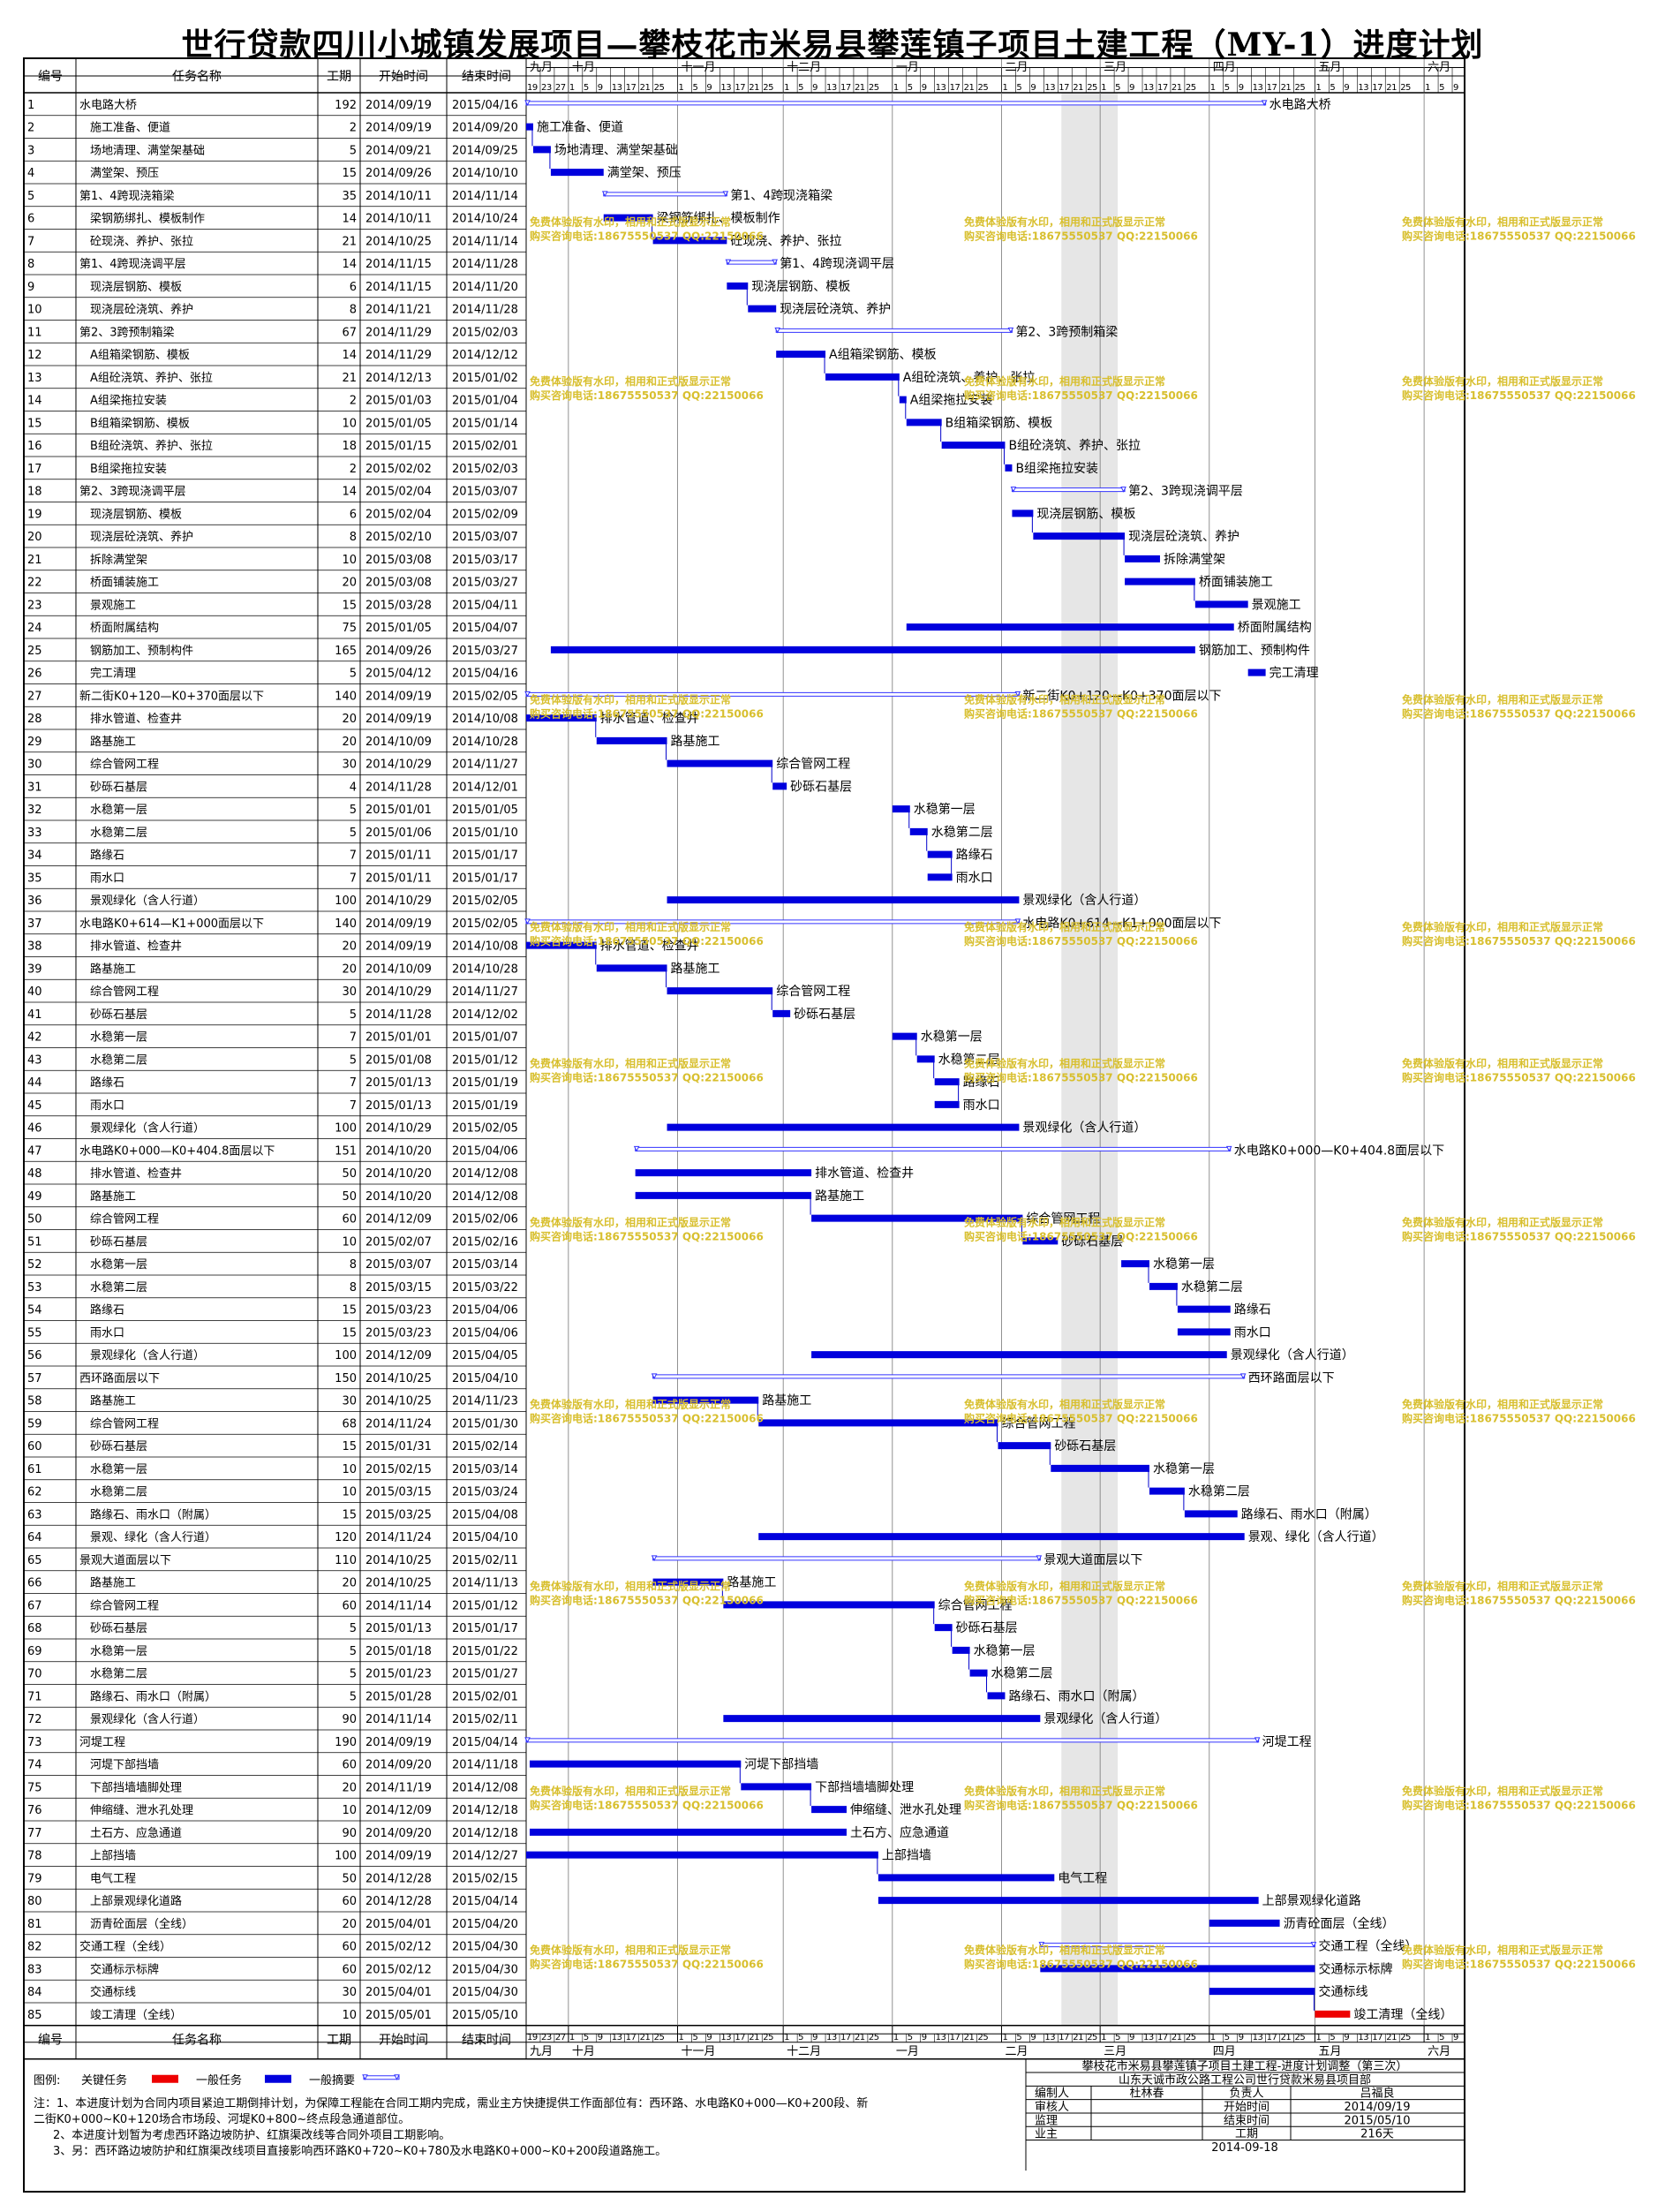  Describe the element at coordinates (874, 2037) in the screenshot. I see `day-tick-label-footer: 25` at that location.